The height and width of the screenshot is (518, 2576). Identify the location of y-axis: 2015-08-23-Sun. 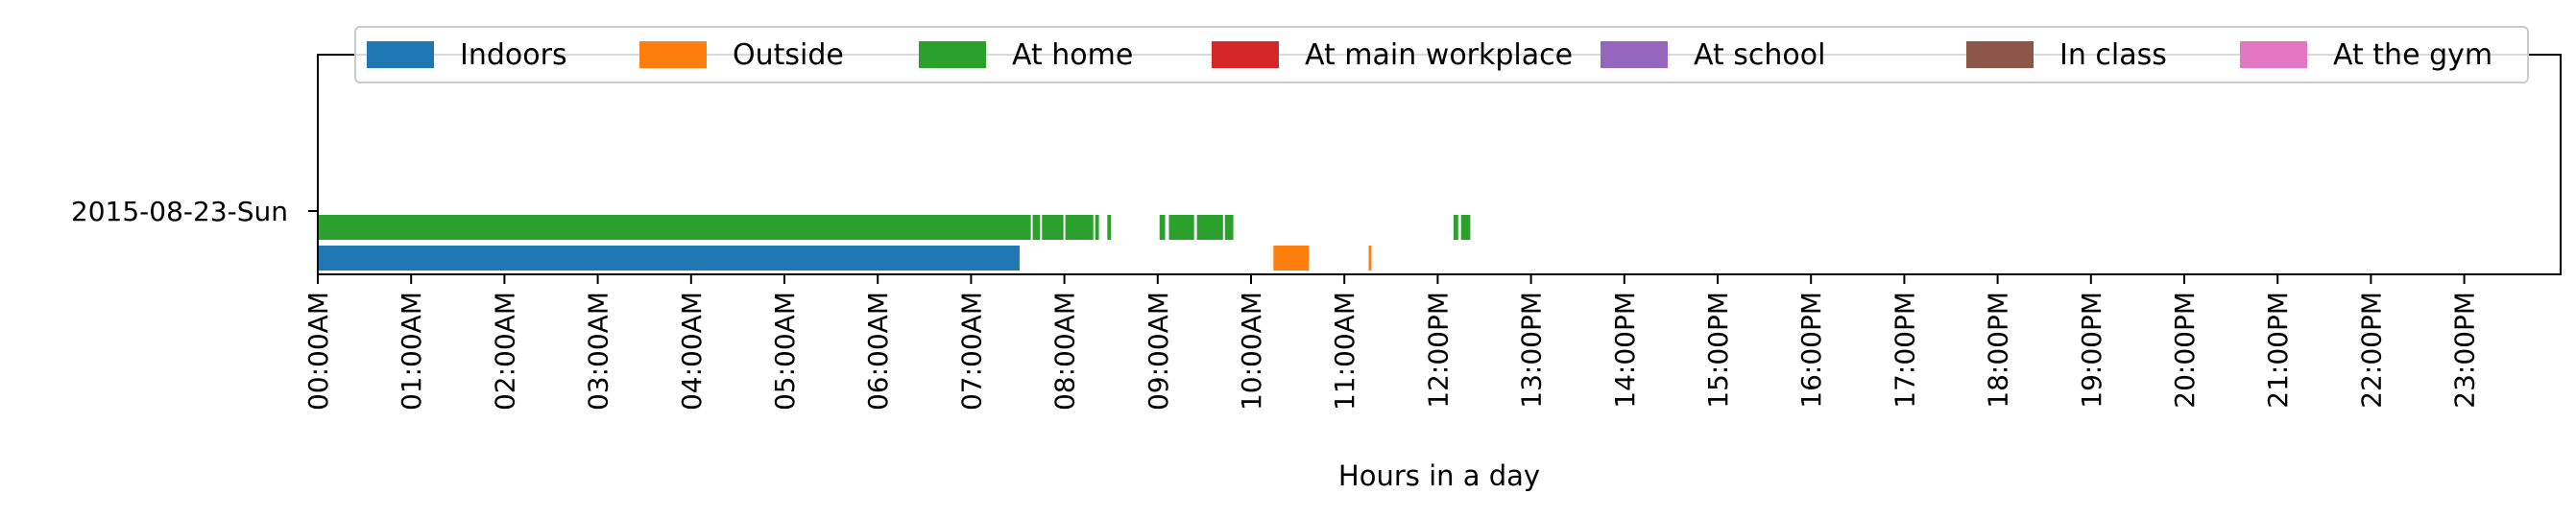
(194, 211).